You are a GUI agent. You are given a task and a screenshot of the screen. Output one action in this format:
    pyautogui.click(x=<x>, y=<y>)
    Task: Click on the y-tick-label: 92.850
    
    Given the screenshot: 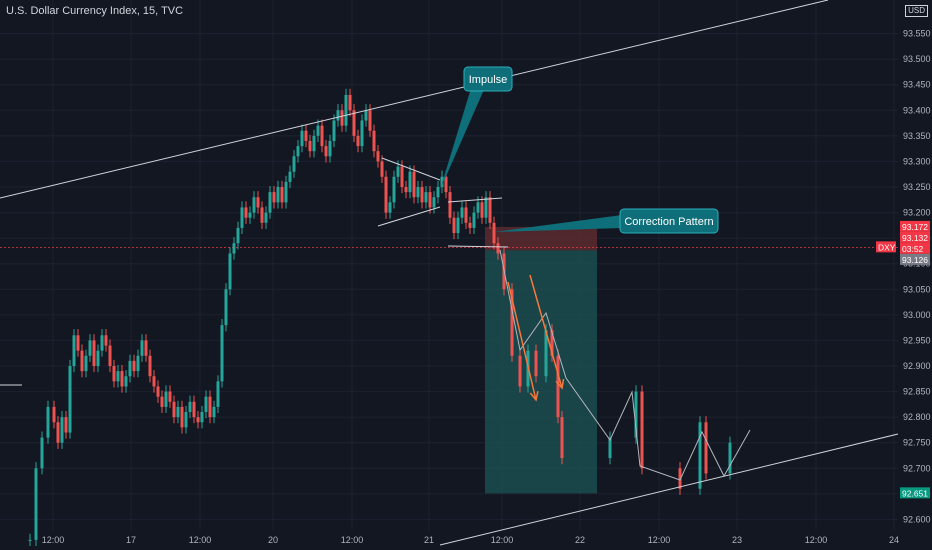 What is the action you would take?
    pyautogui.click(x=917, y=392)
    